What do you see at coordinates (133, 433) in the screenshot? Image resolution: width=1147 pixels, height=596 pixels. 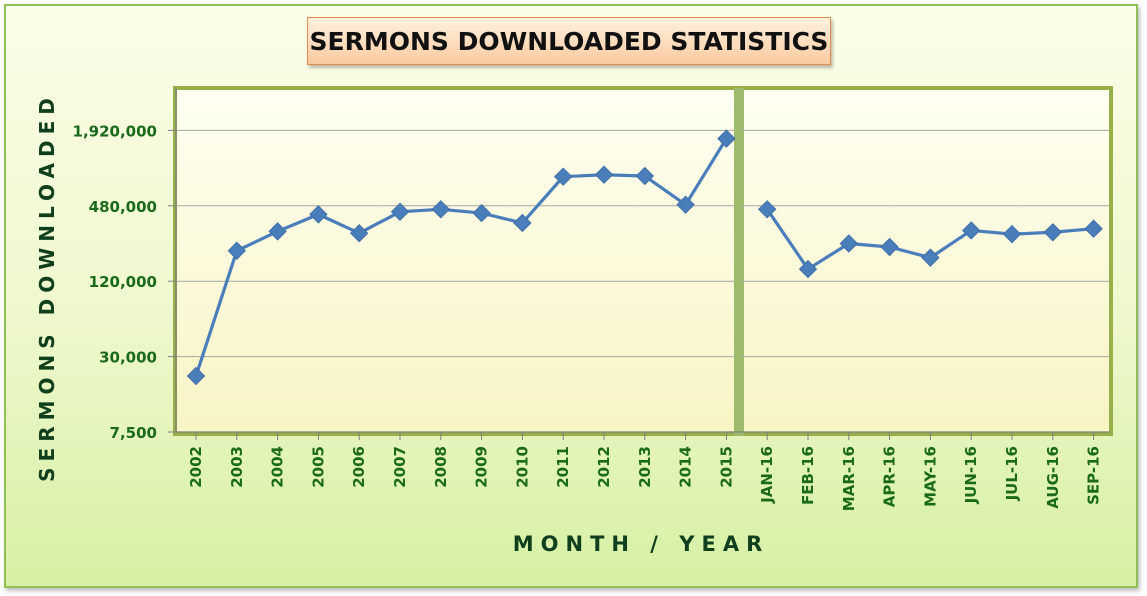 I see `y-tick-label: 7,500` at bounding box center [133, 433].